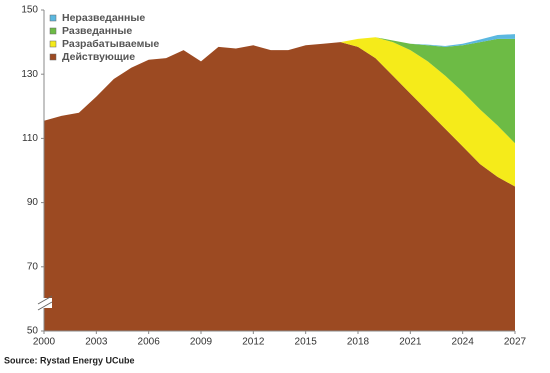 This screenshot has width=550, height=373. I want to click on y-tick-label: 50, so click(33, 331).